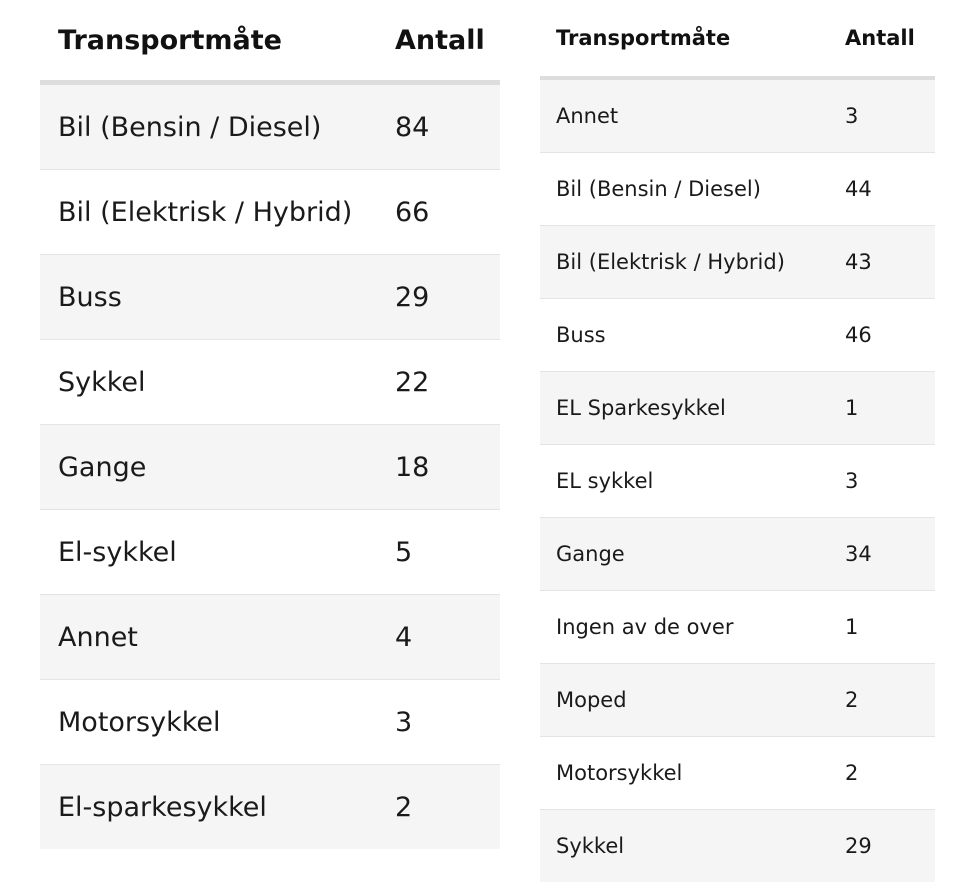  What do you see at coordinates (447, 382) in the screenshot?
I see `count-cell: 22` at bounding box center [447, 382].